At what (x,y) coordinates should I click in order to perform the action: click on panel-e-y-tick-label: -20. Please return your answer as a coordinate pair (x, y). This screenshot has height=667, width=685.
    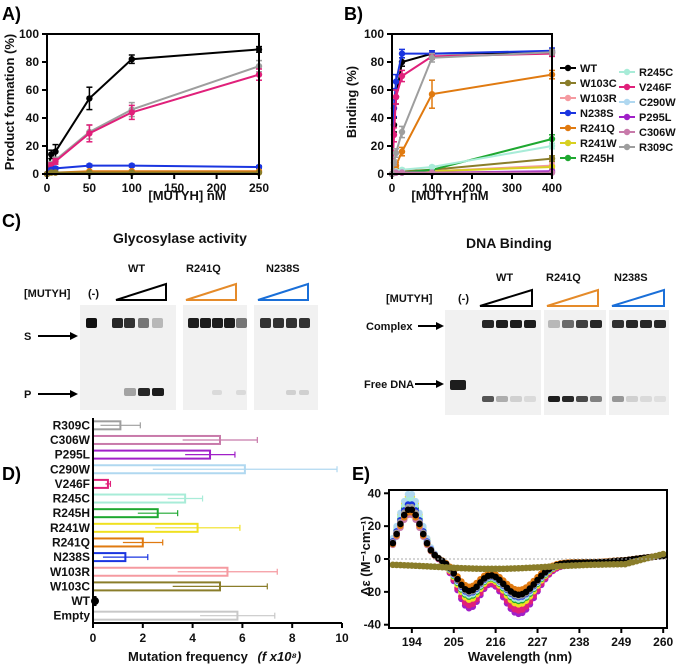
    Looking at the image, I should click on (373, 592).